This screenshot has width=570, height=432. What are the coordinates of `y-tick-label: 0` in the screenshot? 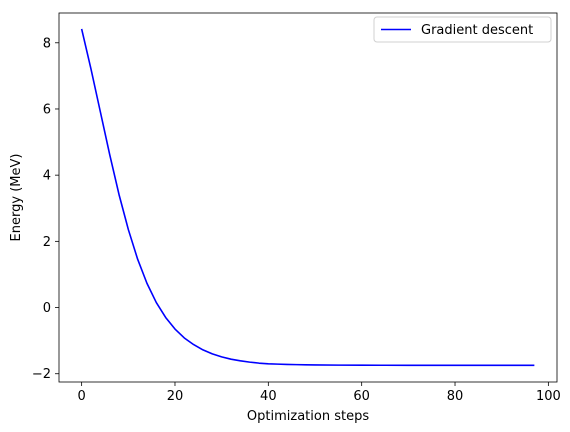 It's located at (47, 308).